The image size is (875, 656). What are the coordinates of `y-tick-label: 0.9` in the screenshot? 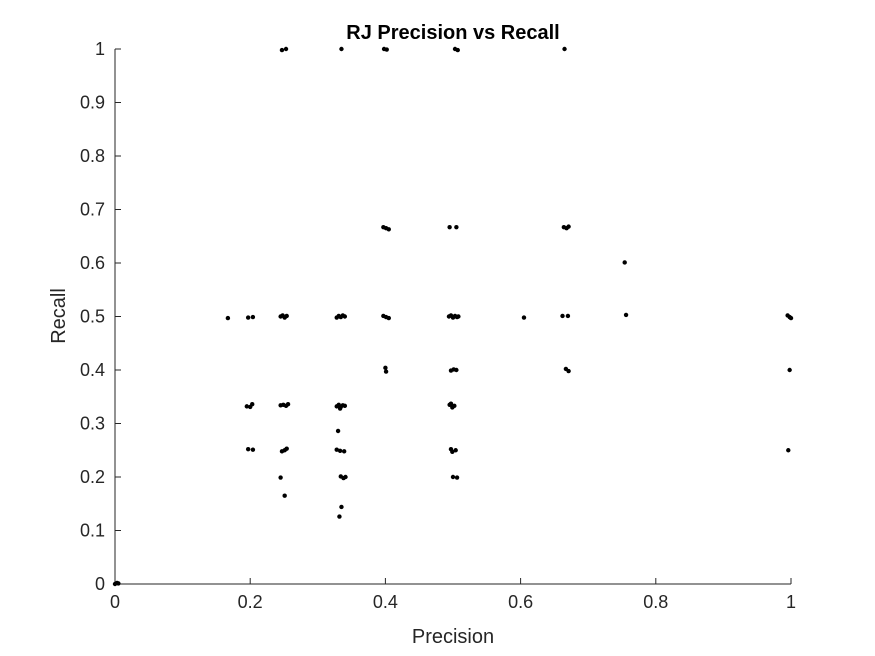 It's located at (92, 103).